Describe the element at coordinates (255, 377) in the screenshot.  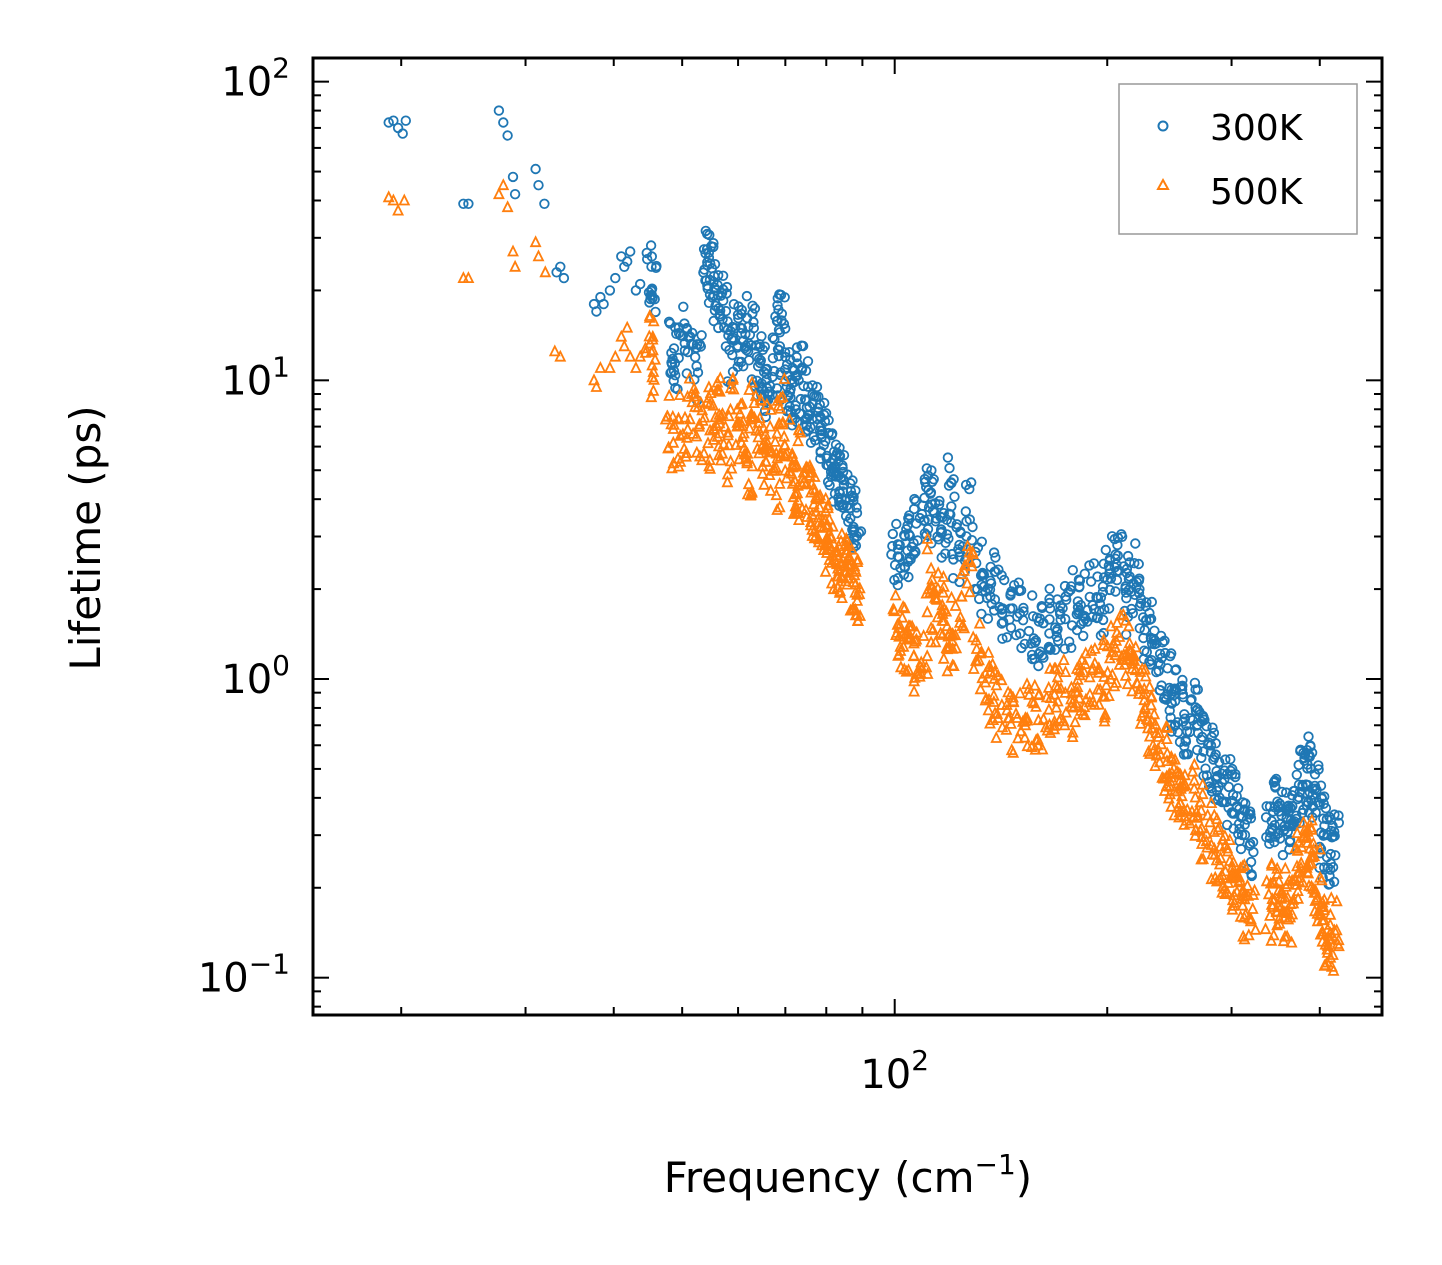
I see `y-tick-label-1: 101` at that location.